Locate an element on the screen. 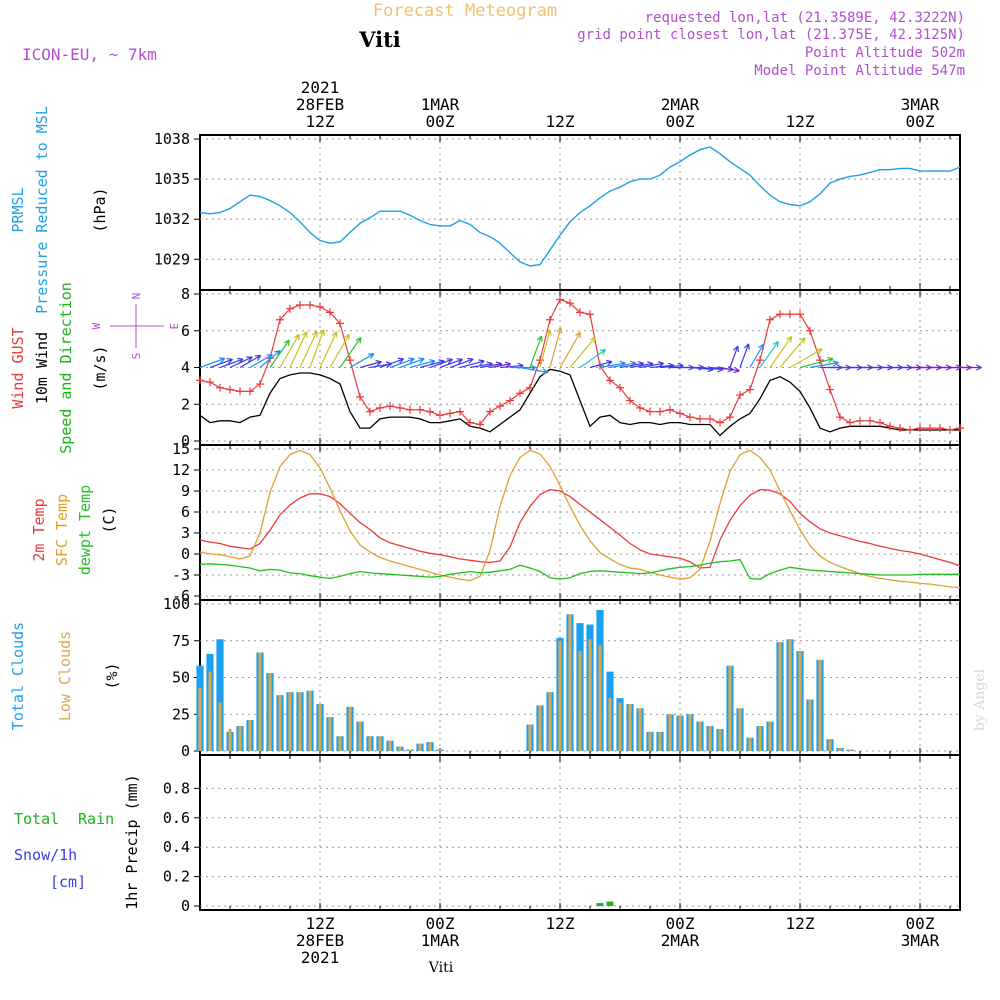 The image size is (1000, 1000). time-top-label: 1MAR is located at coordinates (440, 104).